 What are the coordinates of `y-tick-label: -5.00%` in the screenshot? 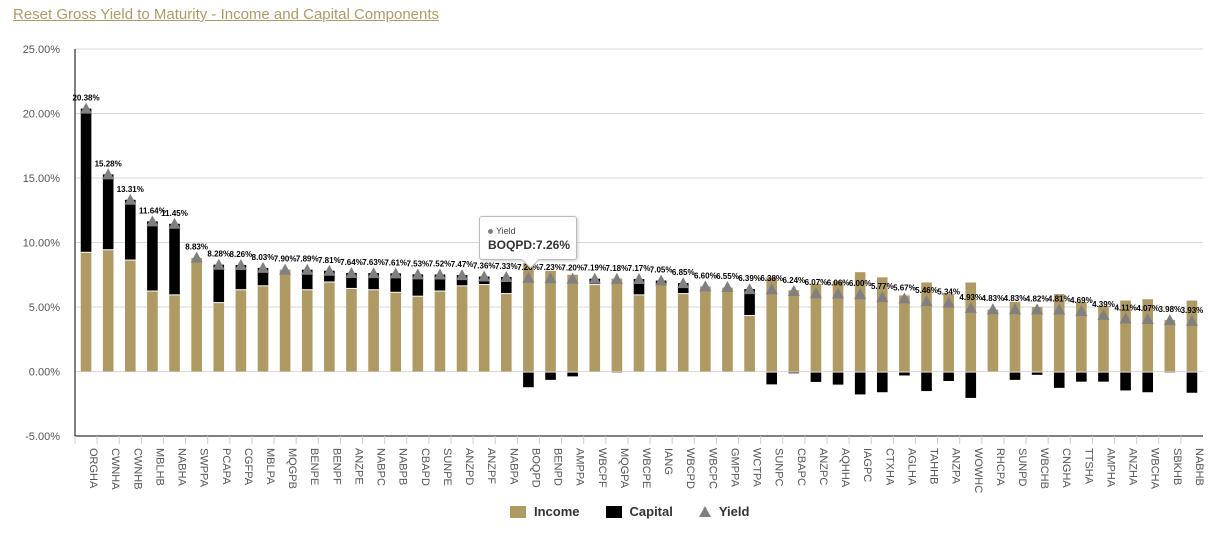 It's located at (42, 437).